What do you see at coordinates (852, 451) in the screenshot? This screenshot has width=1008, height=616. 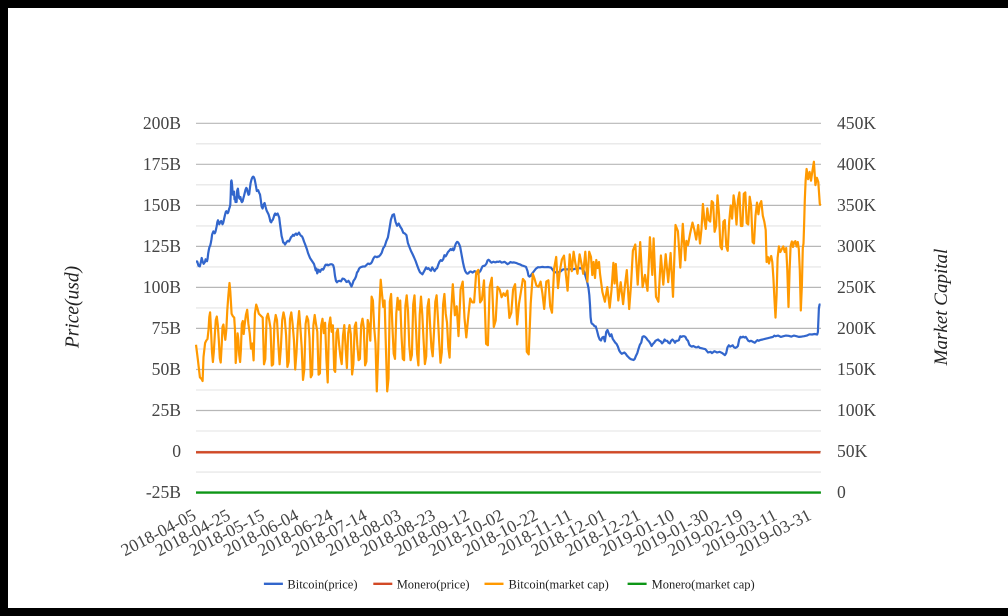 I see `svg-text: 50K` at bounding box center [852, 451].